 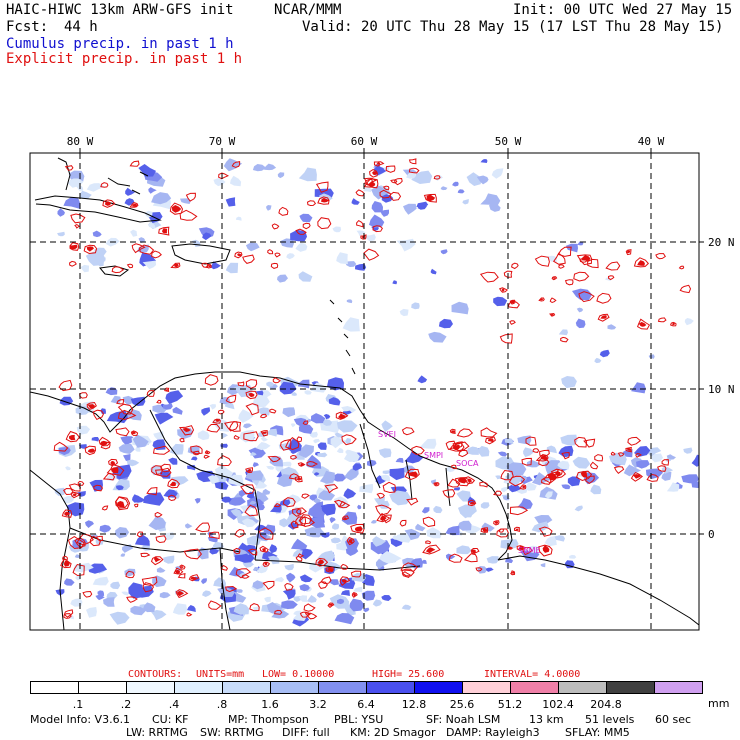 What do you see at coordinates (463, 719) in the screenshot?
I see `model-info-field: SF: Noah LSM` at bounding box center [463, 719].